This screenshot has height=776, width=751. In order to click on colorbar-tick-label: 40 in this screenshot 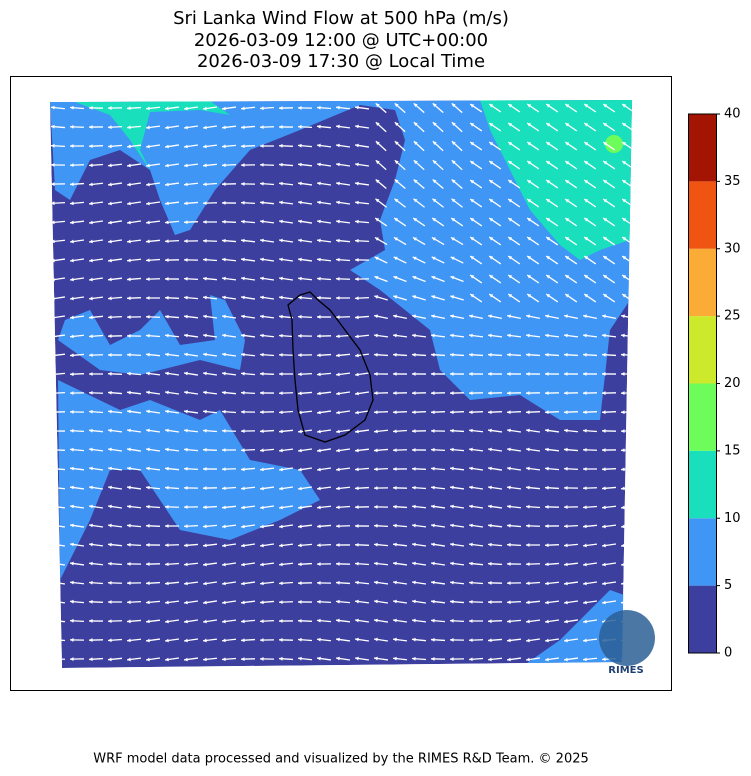, I will do `click(732, 114)`.